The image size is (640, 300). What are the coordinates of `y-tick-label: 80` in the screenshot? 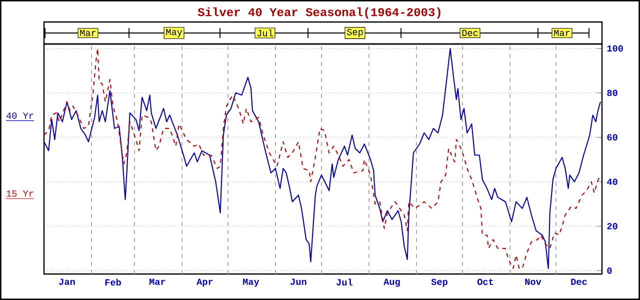 It's located at (612, 93).